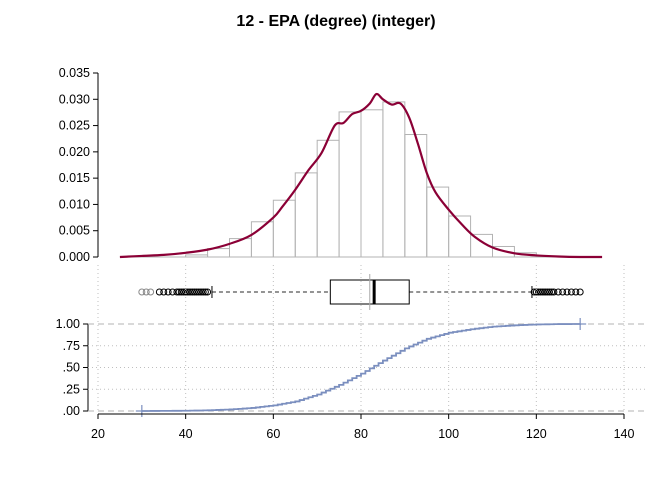 This screenshot has height=480, width=672. Describe the element at coordinates (71, 368) in the screenshot. I see `ecdf-y-tick-label: .50` at that location.